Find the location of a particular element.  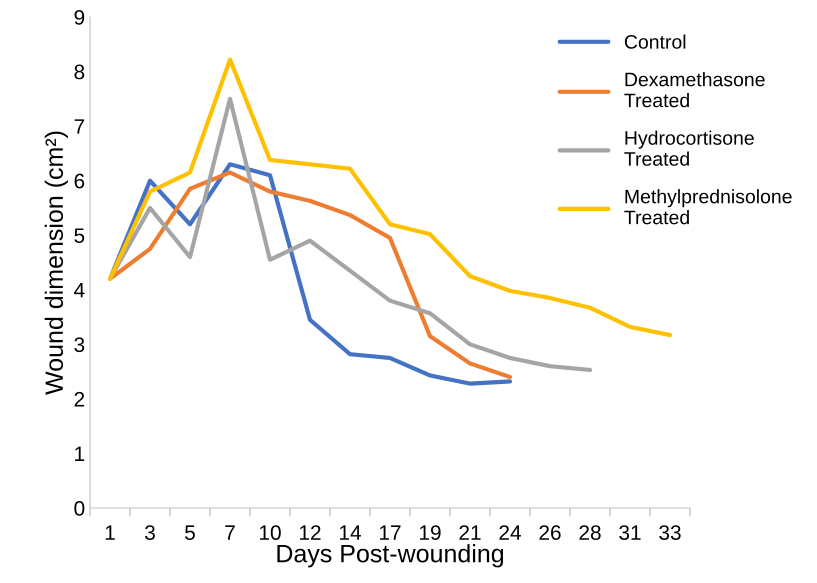

x-tick-label: 5 is located at coordinates (190, 532).